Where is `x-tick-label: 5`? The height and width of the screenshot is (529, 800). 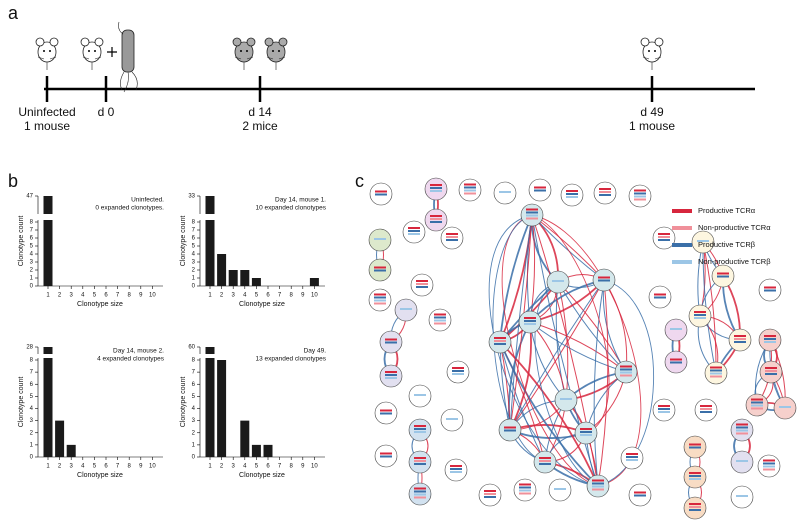 x-tick-label: 5 is located at coordinates (95, 467).